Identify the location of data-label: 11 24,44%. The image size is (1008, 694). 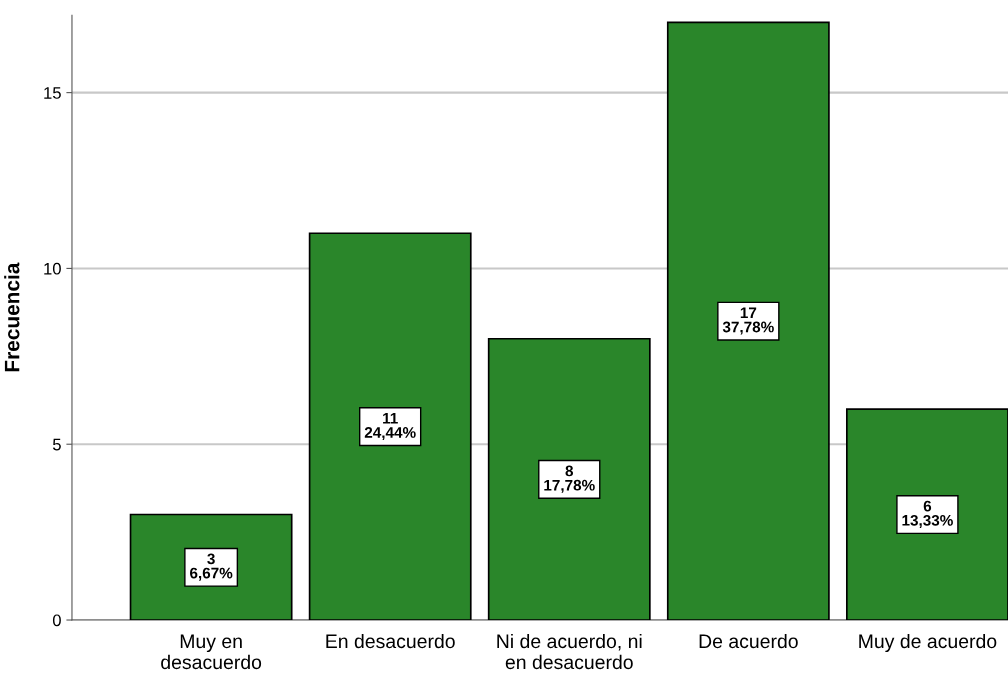
(390, 426).